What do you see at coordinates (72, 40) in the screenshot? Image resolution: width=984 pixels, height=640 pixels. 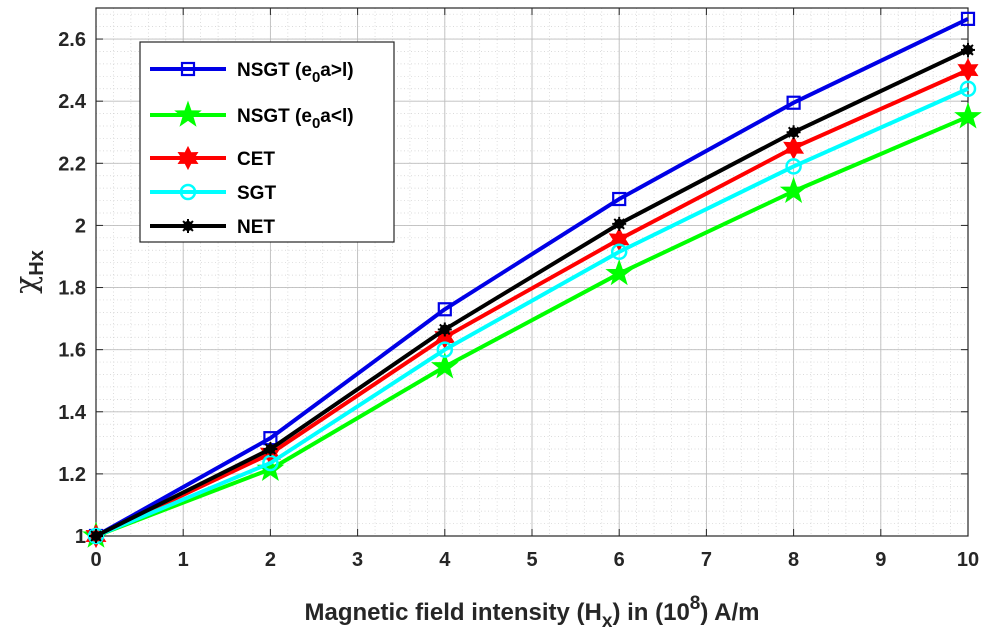 I see `y-tick-label: 2.6` at bounding box center [72, 40].